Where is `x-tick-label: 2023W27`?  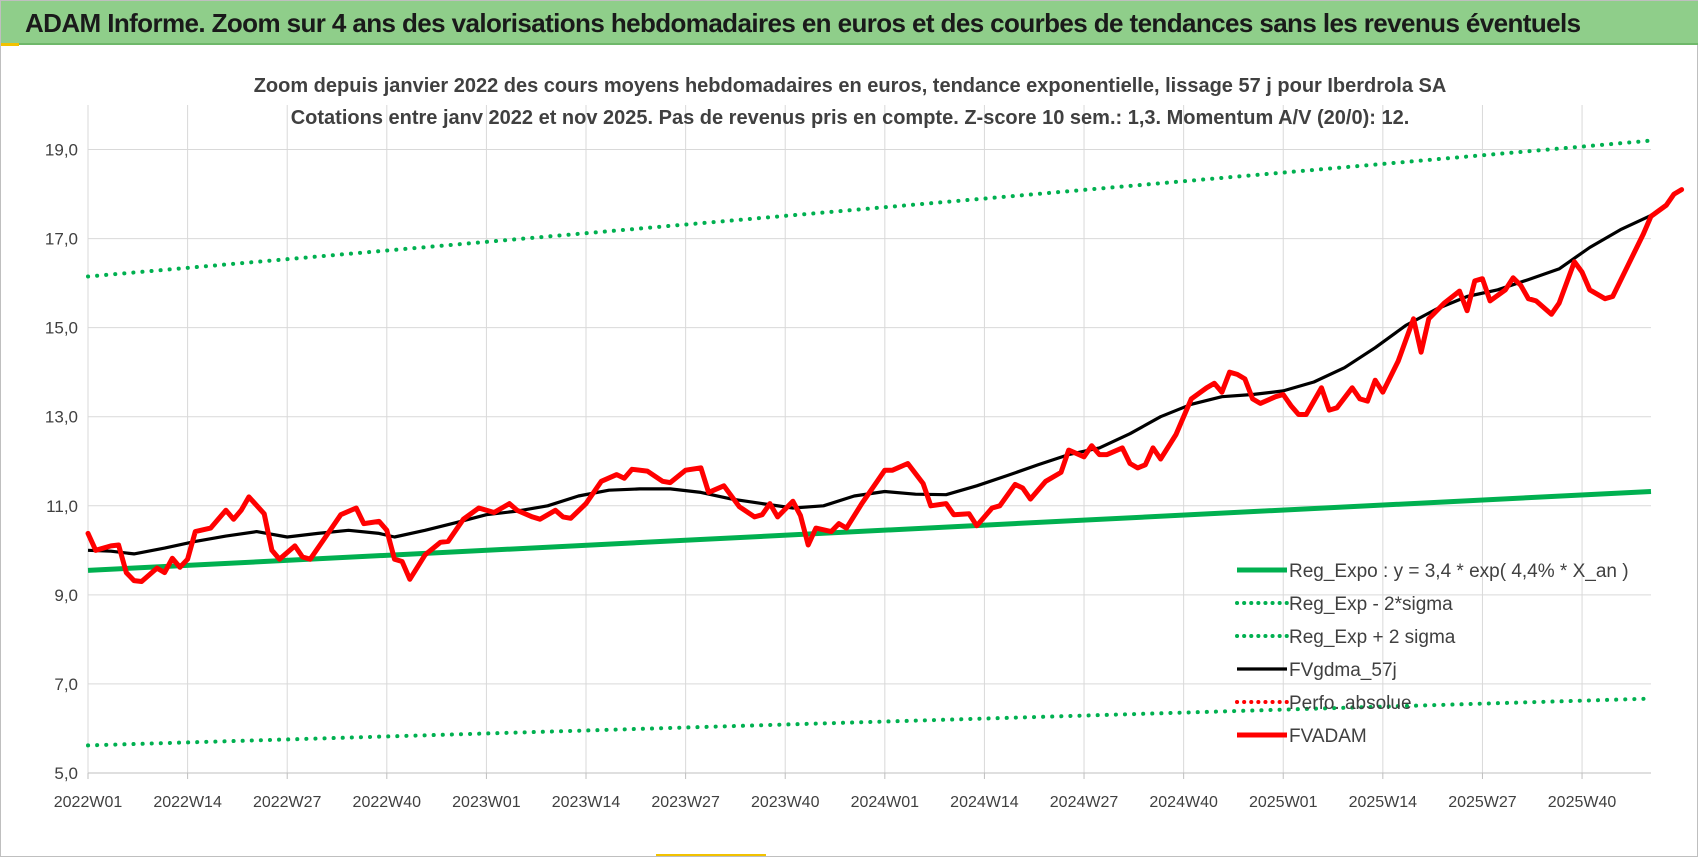 x-tick-label: 2023W27 is located at coordinates (685, 802).